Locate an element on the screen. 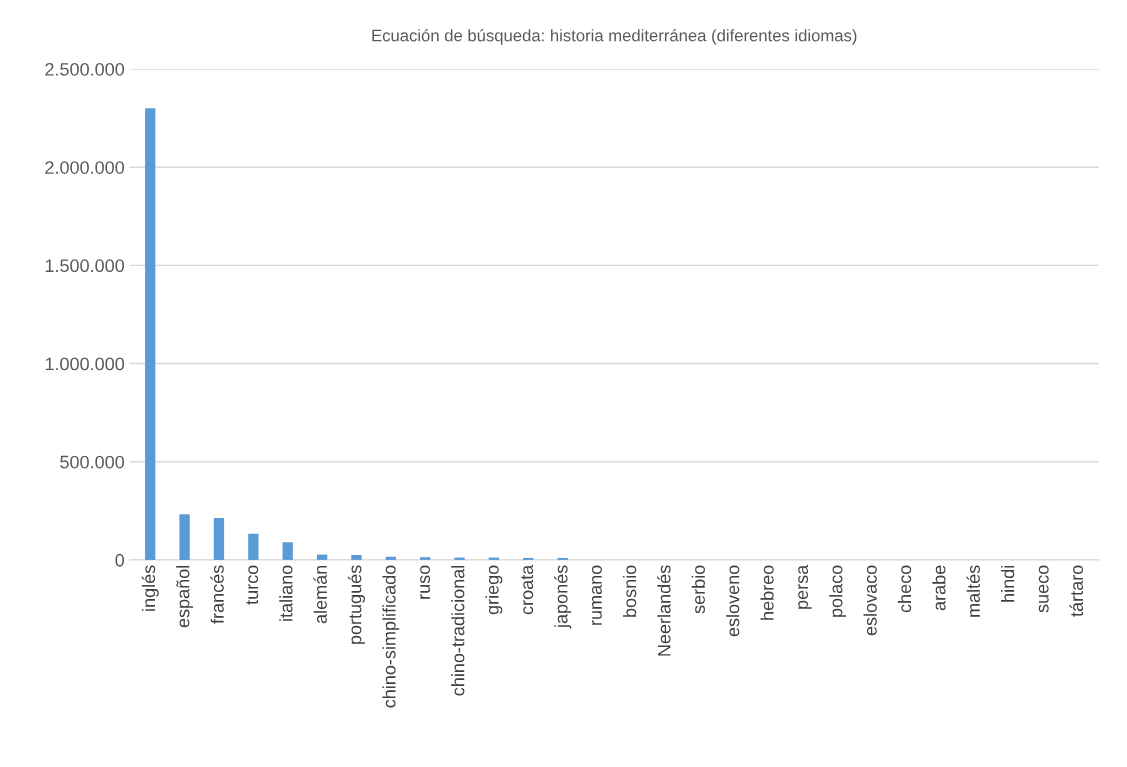 The height and width of the screenshot is (767, 1127). x-tick-label: Neerlandés is located at coordinates (664, 610).